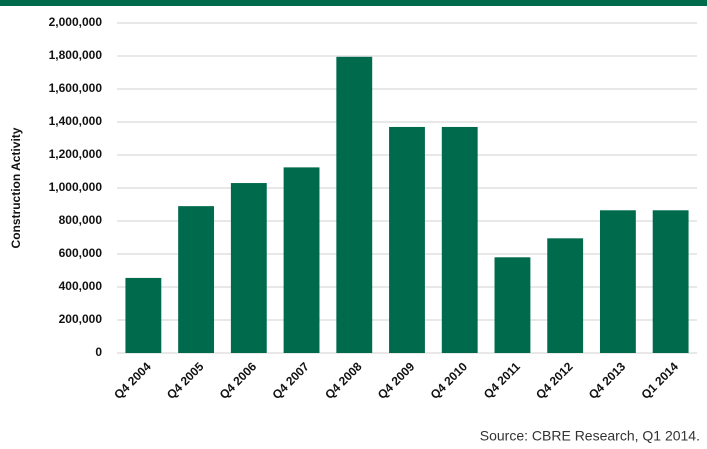 This screenshot has height=449, width=707. What do you see at coordinates (343, 380) in the screenshot?
I see `x-tick-label: Q4 2008` at bounding box center [343, 380].